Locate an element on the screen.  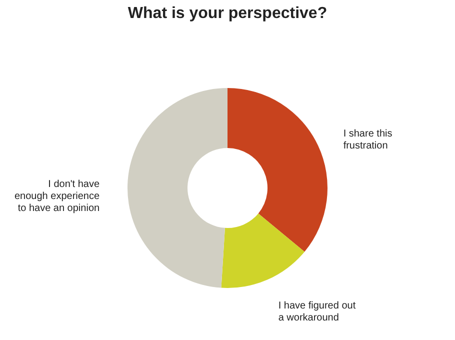
slice-label: I share this frustration is located at coordinates (367, 140).